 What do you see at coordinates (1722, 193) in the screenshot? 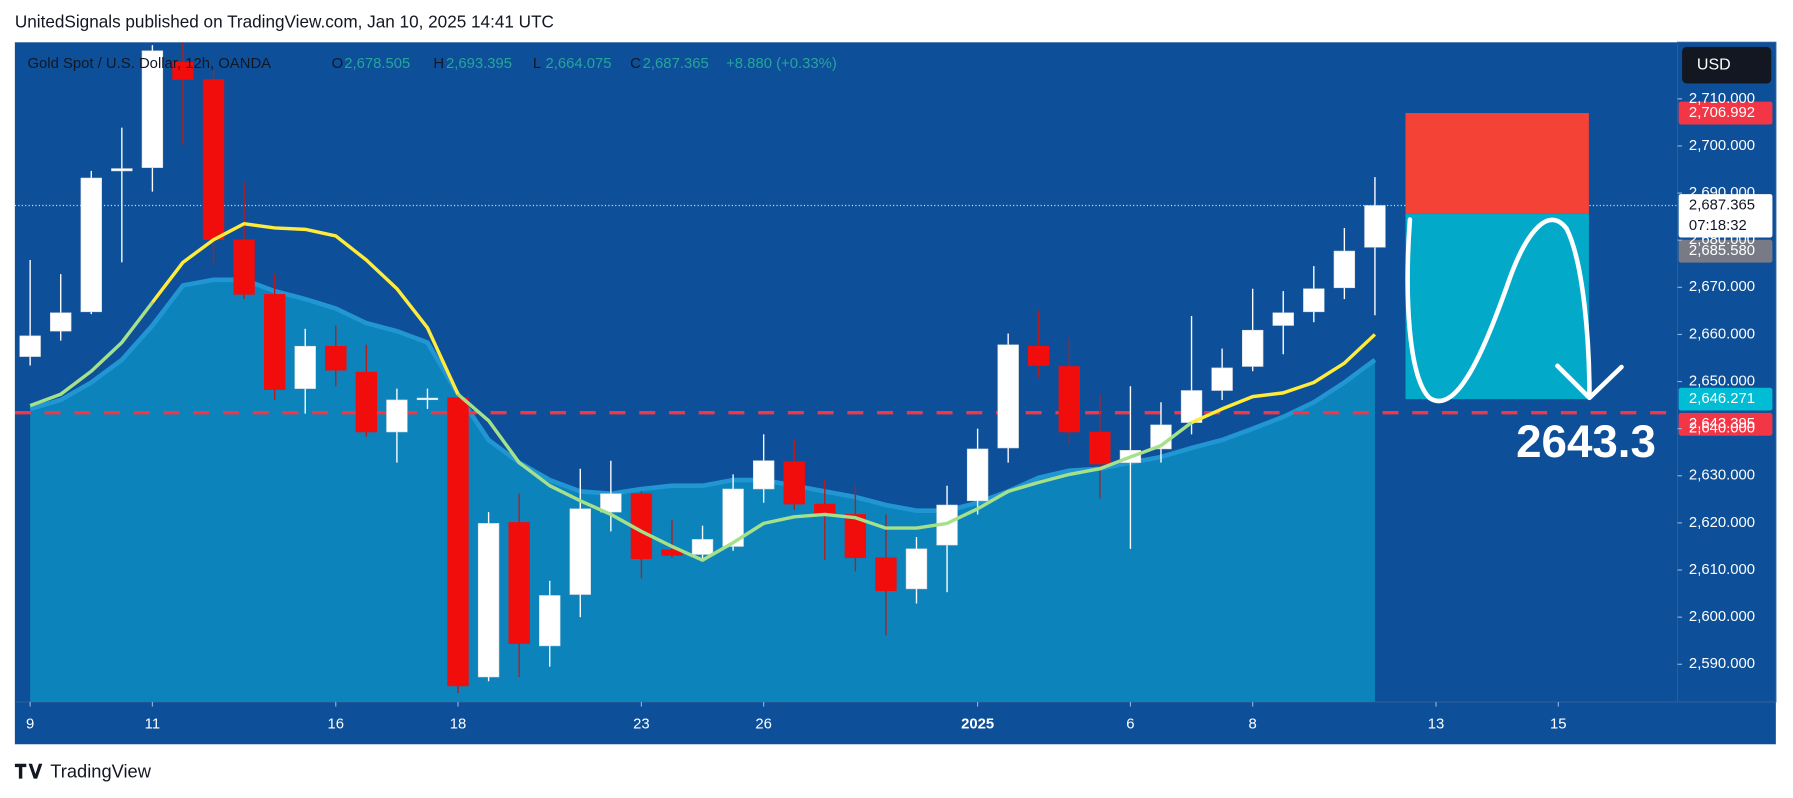
I see `y-tick-label: 2,690.000` at bounding box center [1722, 193].